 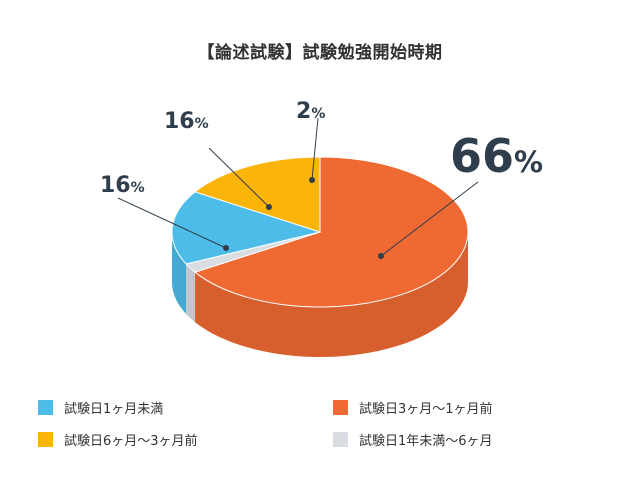 What do you see at coordinates (332, 294) in the screenshot?
I see `pie-side-試験日3ヶ月〜1ヶ月前` at bounding box center [332, 294].